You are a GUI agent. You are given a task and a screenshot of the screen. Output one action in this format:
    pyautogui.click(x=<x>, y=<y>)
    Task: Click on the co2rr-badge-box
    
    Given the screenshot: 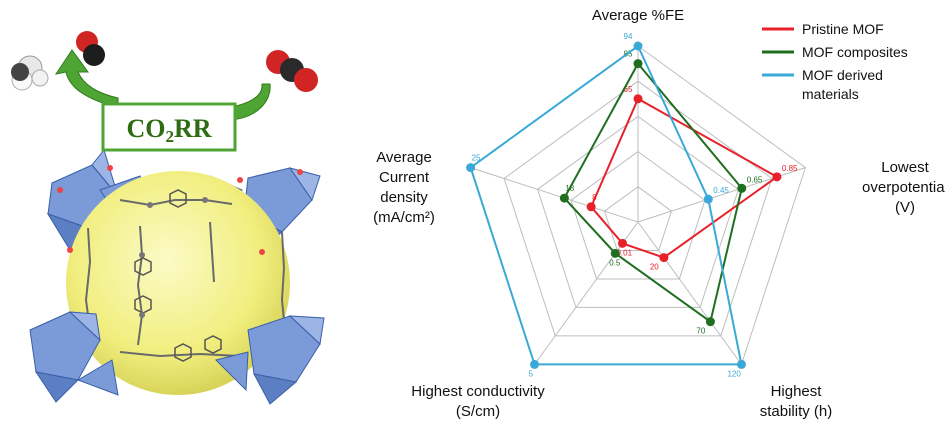 What is the action you would take?
    pyautogui.click(x=169, y=127)
    